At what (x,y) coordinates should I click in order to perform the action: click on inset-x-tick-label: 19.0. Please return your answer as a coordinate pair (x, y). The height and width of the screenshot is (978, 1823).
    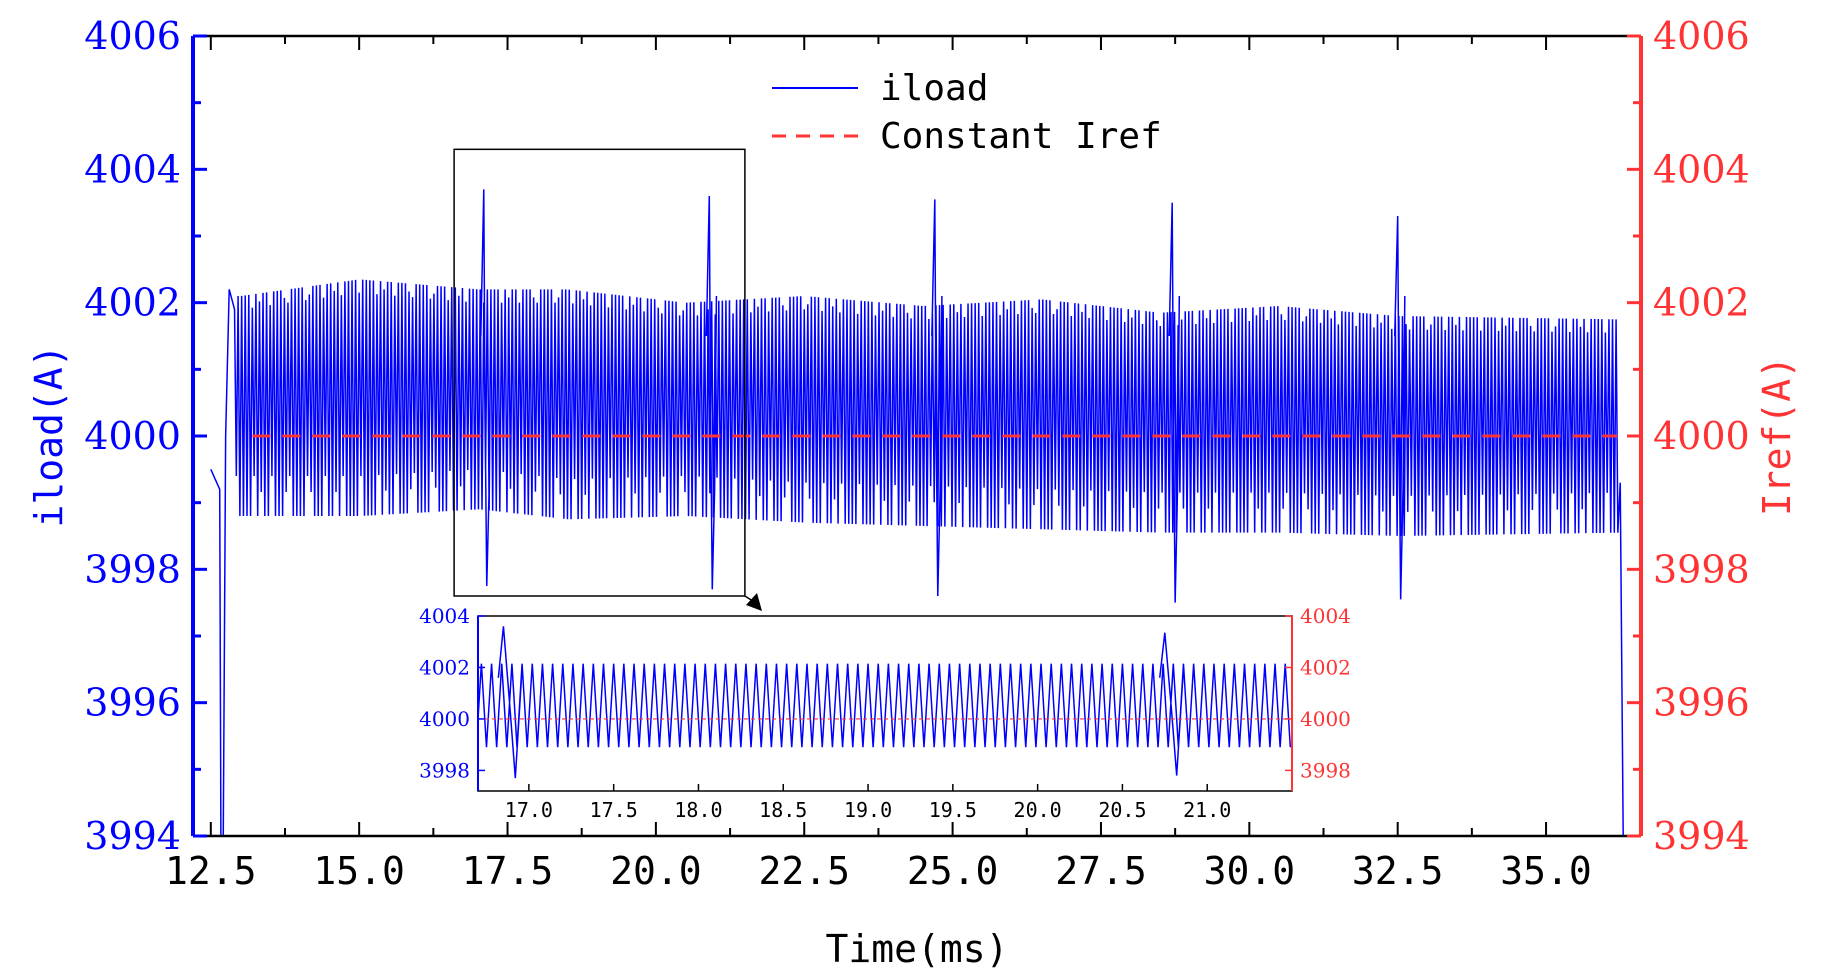
    Looking at the image, I should click on (868, 810).